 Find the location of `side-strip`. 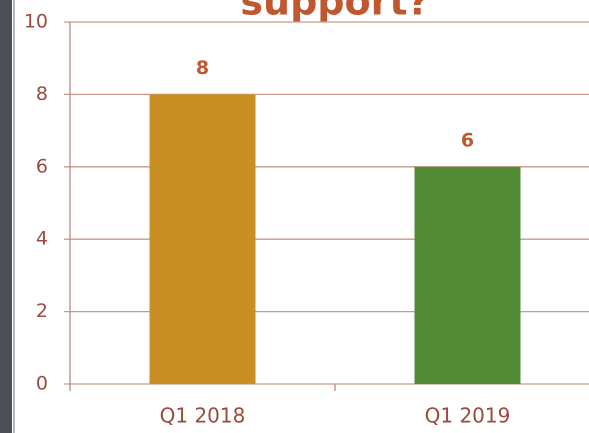

side-strip is located at coordinates (6, 216).